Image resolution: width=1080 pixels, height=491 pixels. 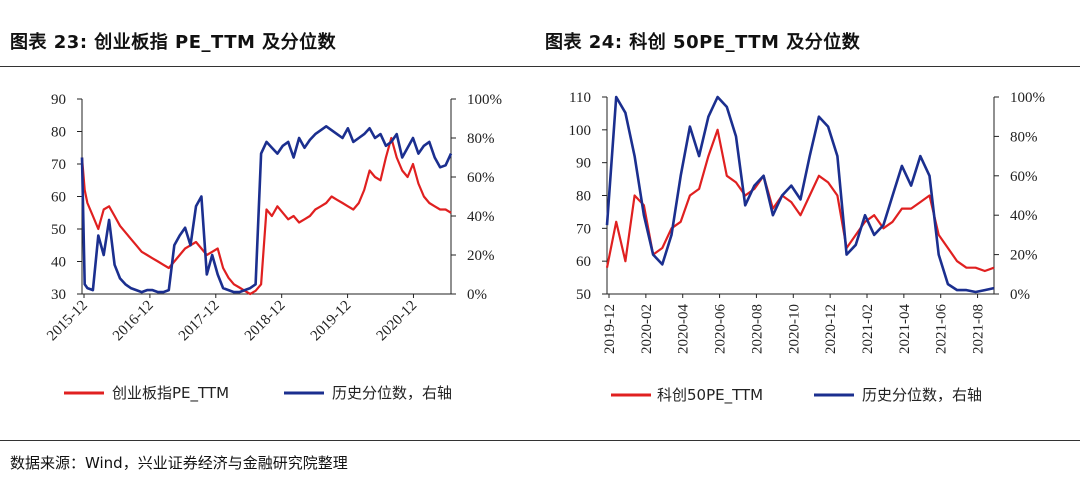 What do you see at coordinates (721, 329) in the screenshot?
I see `chart-right-x-tick-label: 2020-06` at bounding box center [721, 329].